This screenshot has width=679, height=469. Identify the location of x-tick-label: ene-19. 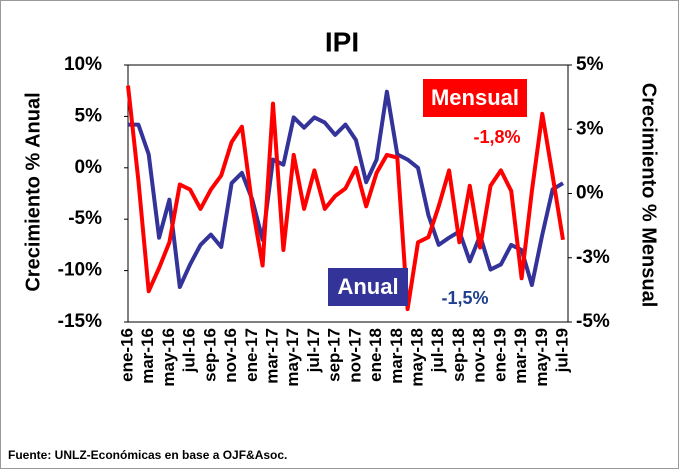
(499, 355).